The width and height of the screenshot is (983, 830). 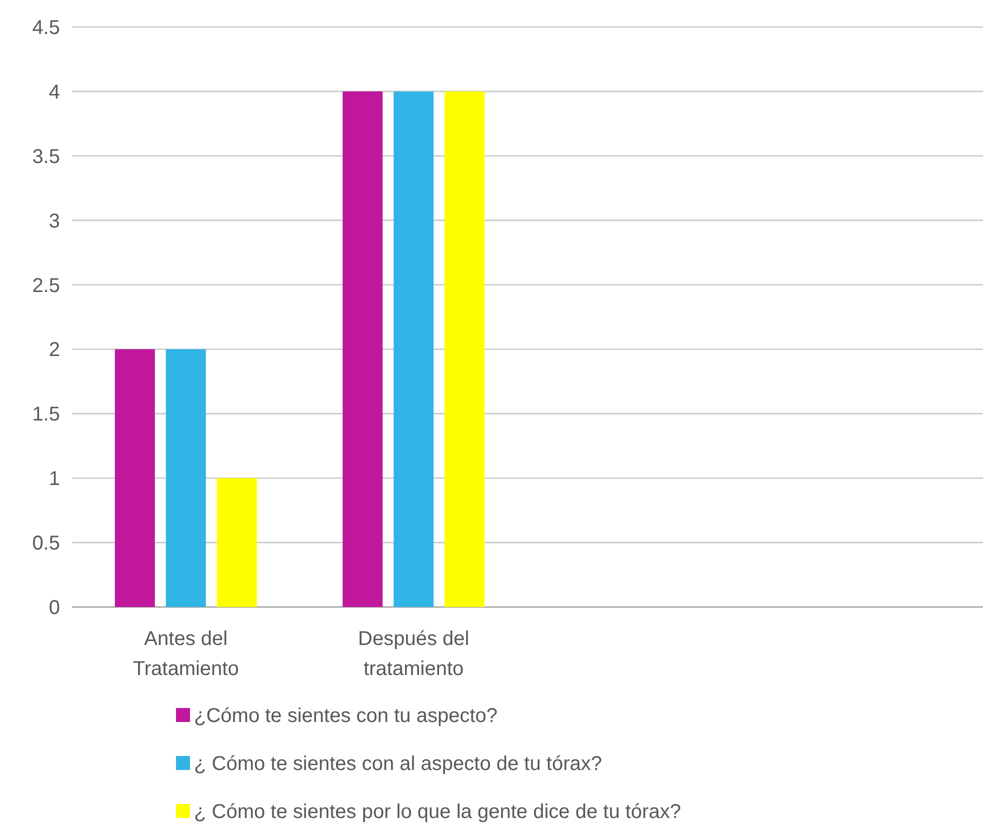 What do you see at coordinates (54, 350) in the screenshot?
I see `y-tick-label: 2` at bounding box center [54, 350].